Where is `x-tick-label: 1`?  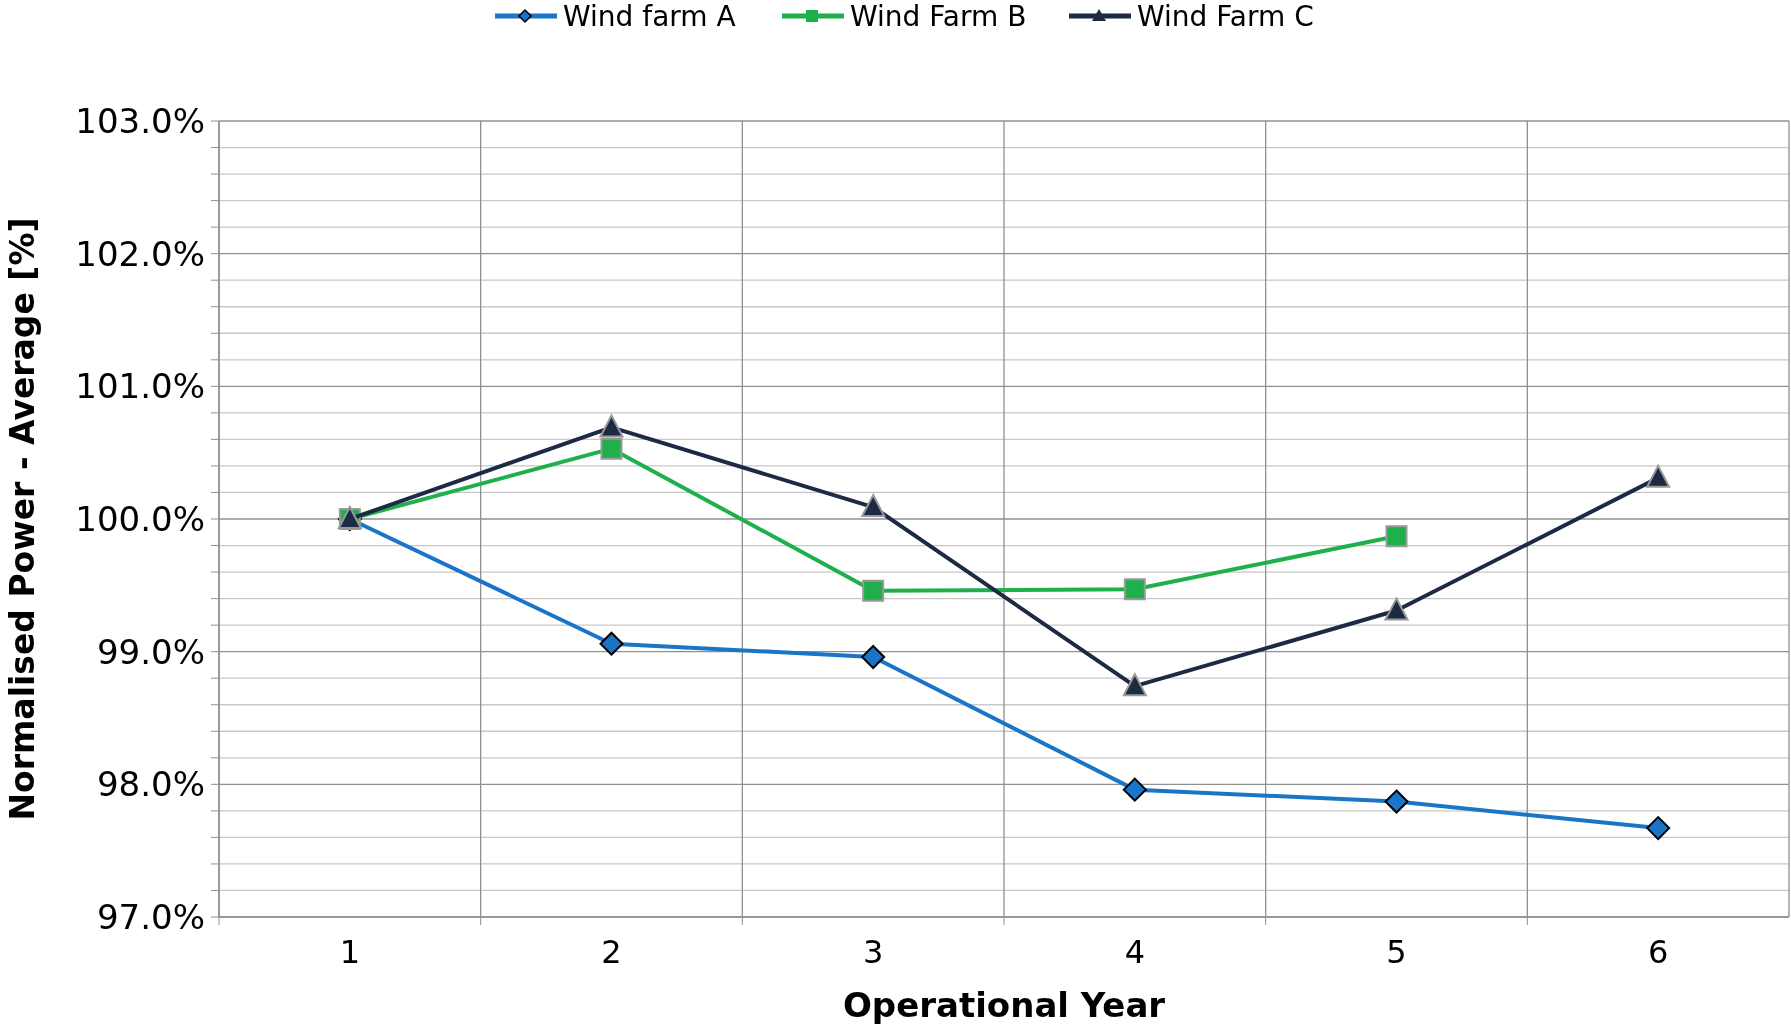 x-tick-label: 1 is located at coordinates (350, 952).